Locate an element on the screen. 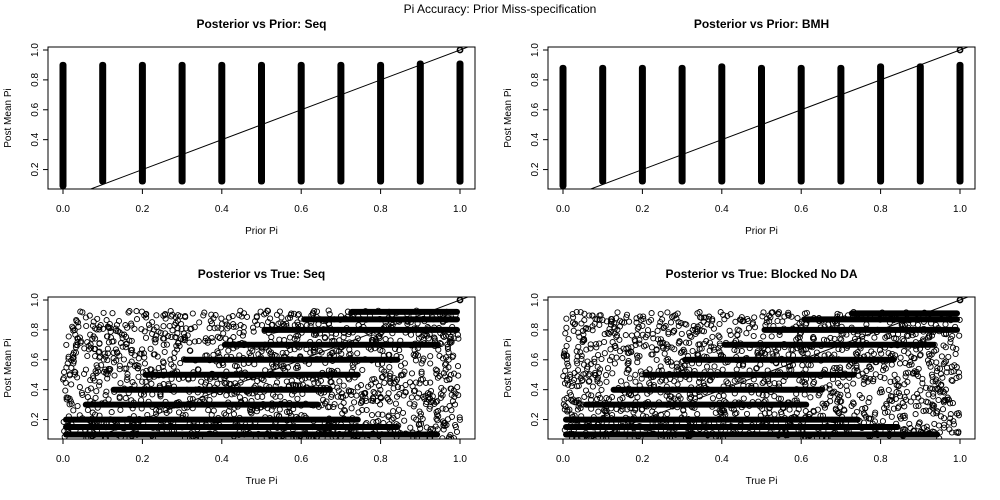 The image size is (1000, 500). x-tick-label: 0.4 is located at coordinates (722, 459).